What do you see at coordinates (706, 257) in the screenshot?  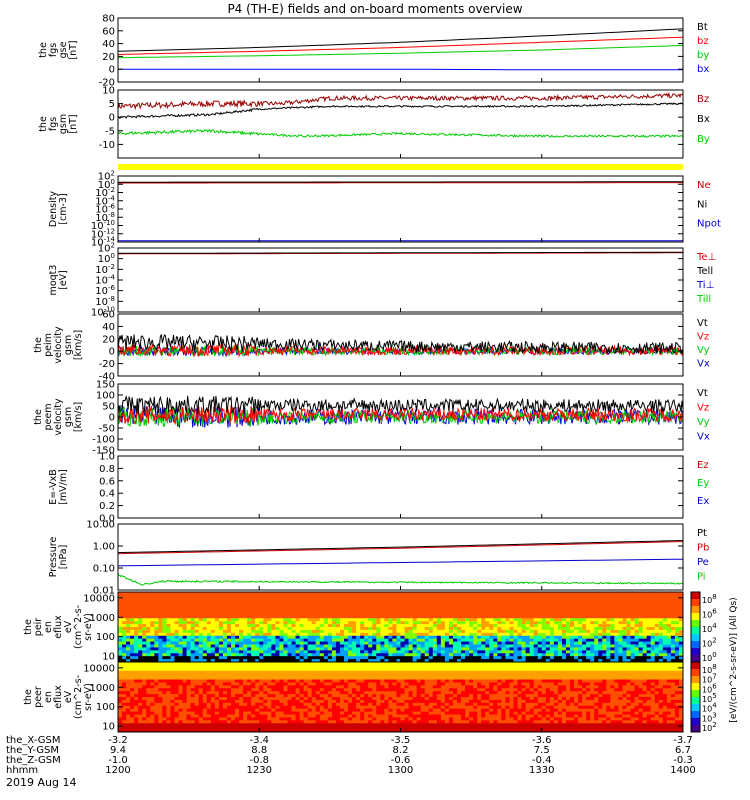 I see `legend-te⊥: Te⊥` at bounding box center [706, 257].